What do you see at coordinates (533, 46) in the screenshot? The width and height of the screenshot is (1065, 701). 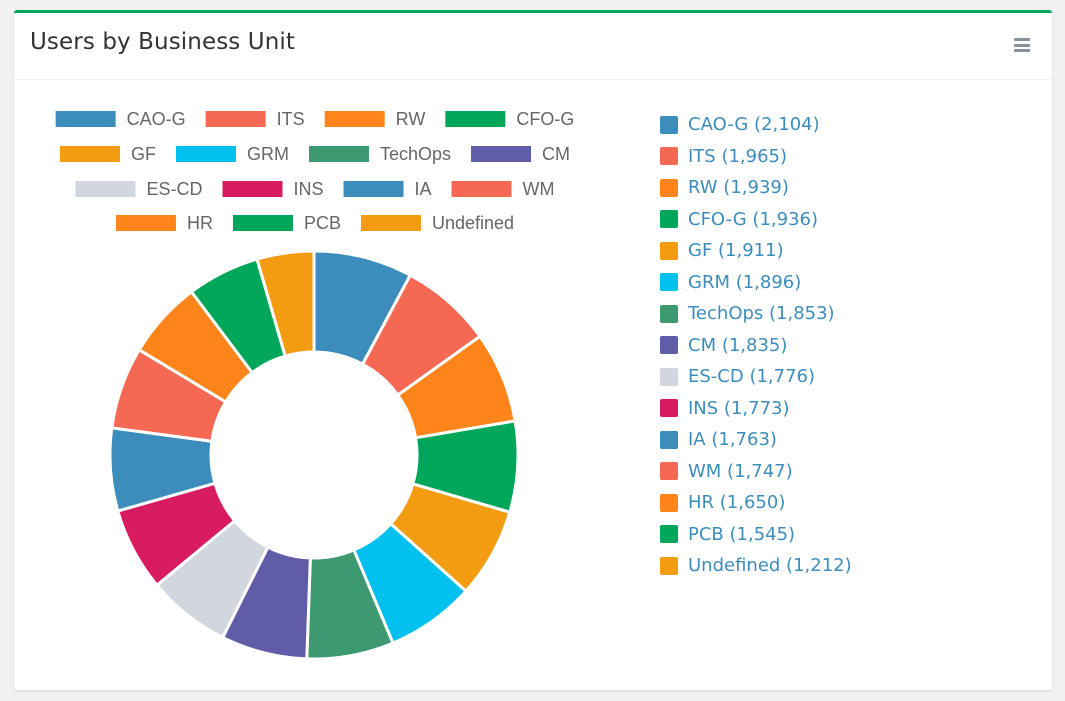 I see `card-header: Users by Business Unit` at bounding box center [533, 46].